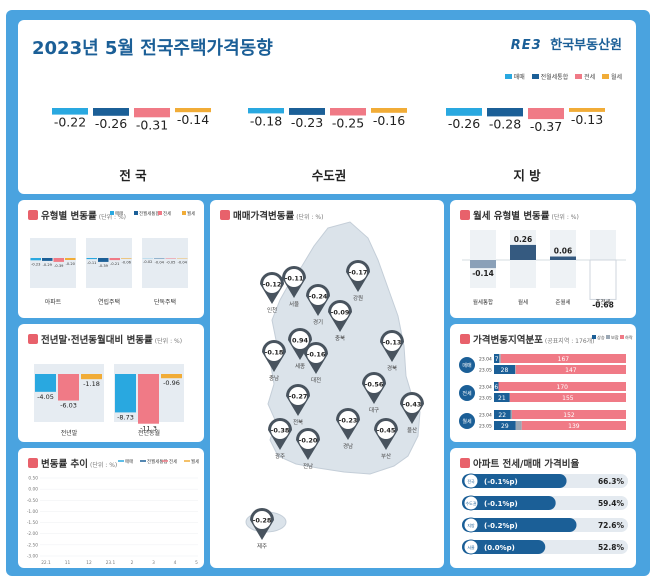 Image resolution: width=655 pixels, height=580 pixels. I want to click on map-pin-value: -0.24, so click(318, 297).